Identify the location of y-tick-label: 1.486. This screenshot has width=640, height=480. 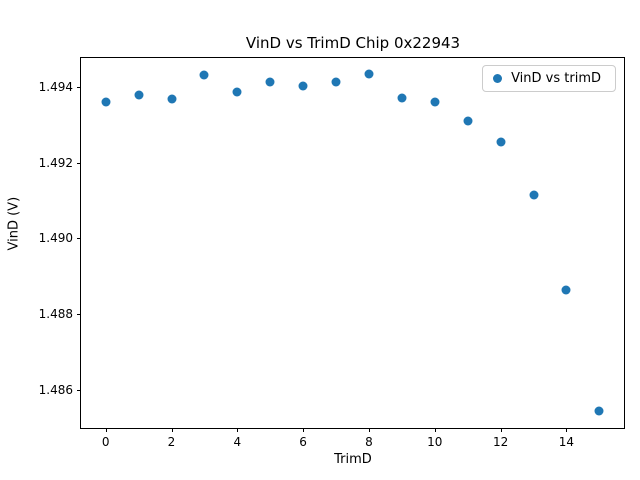
(55, 390).